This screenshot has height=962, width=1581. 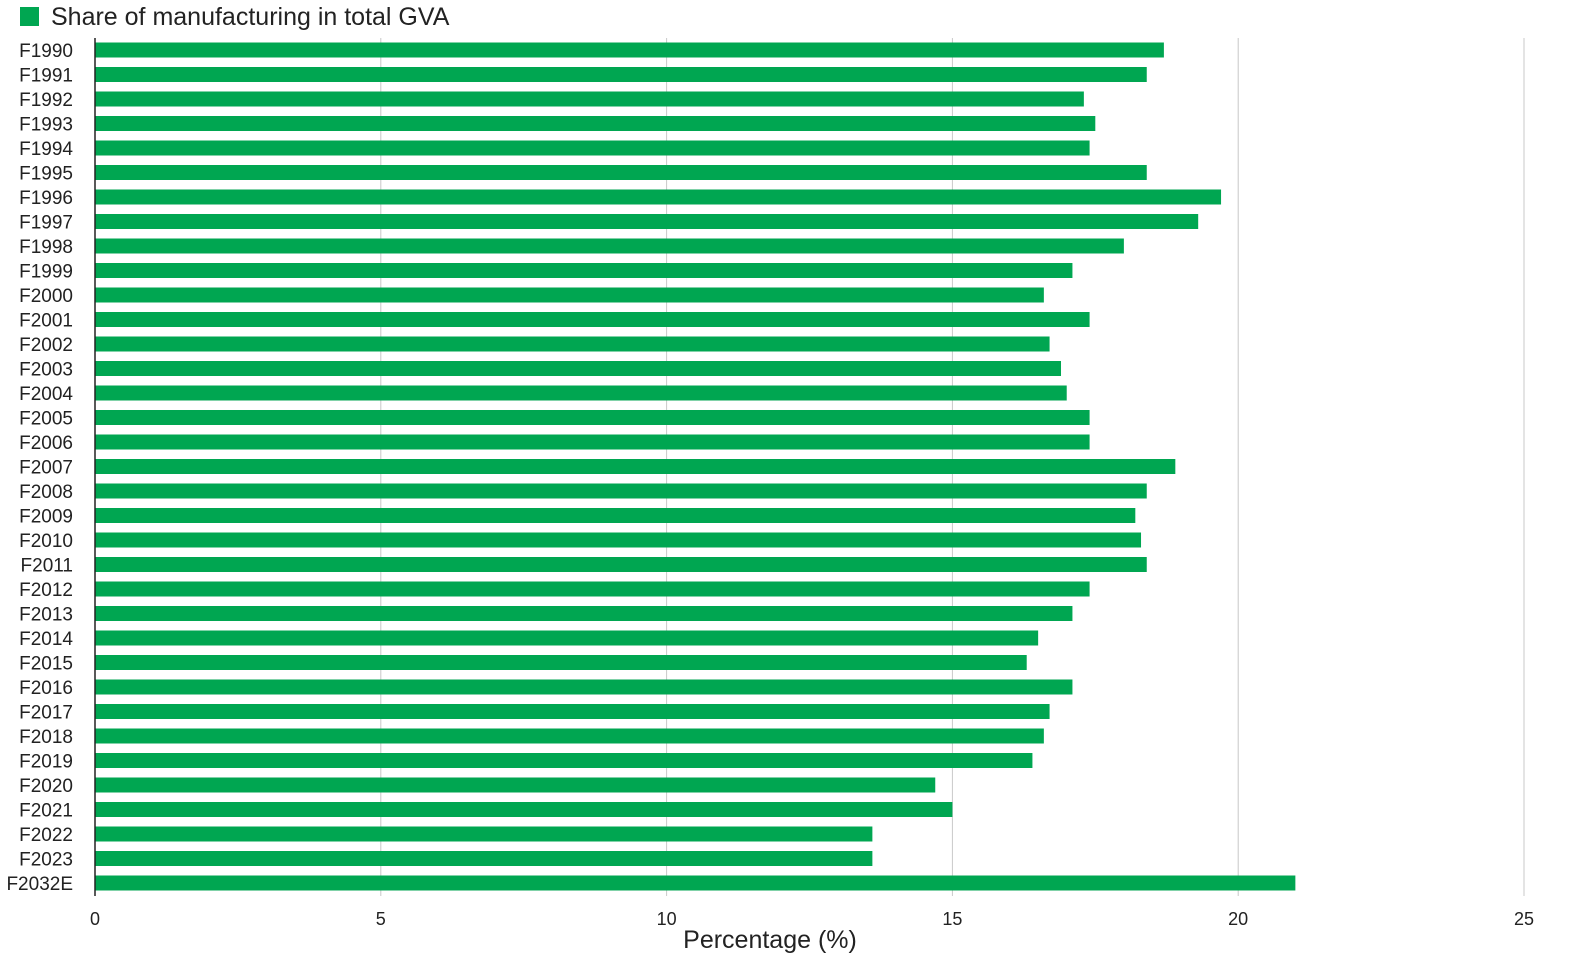 What do you see at coordinates (569, 736) in the screenshot?
I see `bar-f2018` at bounding box center [569, 736].